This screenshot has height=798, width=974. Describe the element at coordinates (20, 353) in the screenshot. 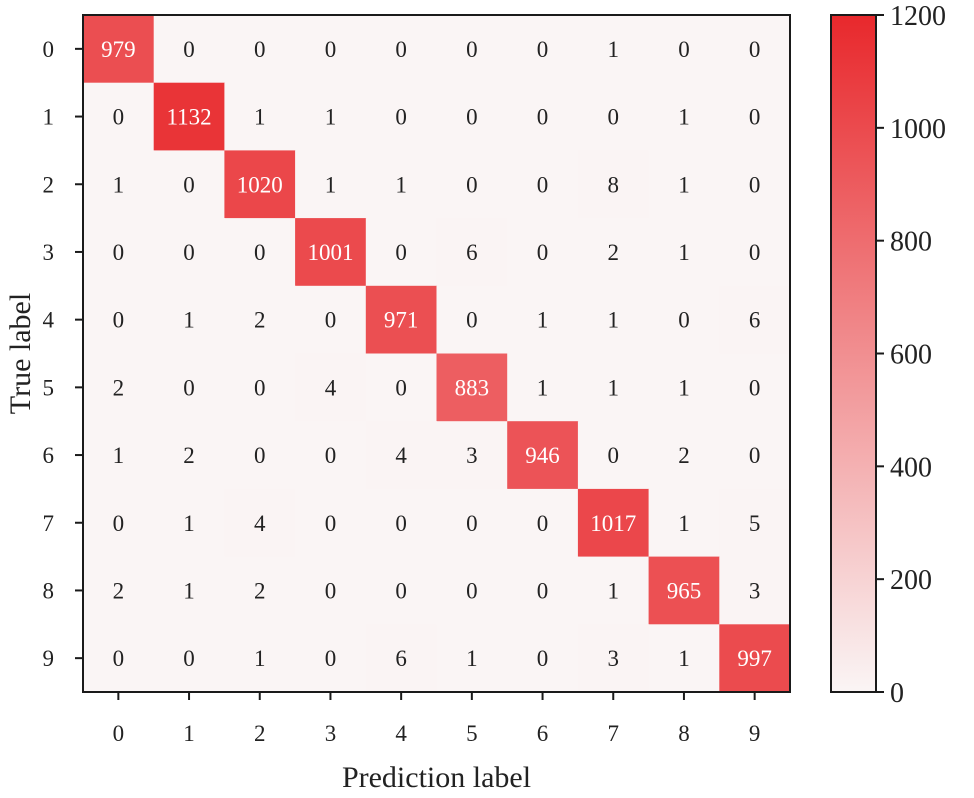

I see `y-axis-title: True label` at that location.